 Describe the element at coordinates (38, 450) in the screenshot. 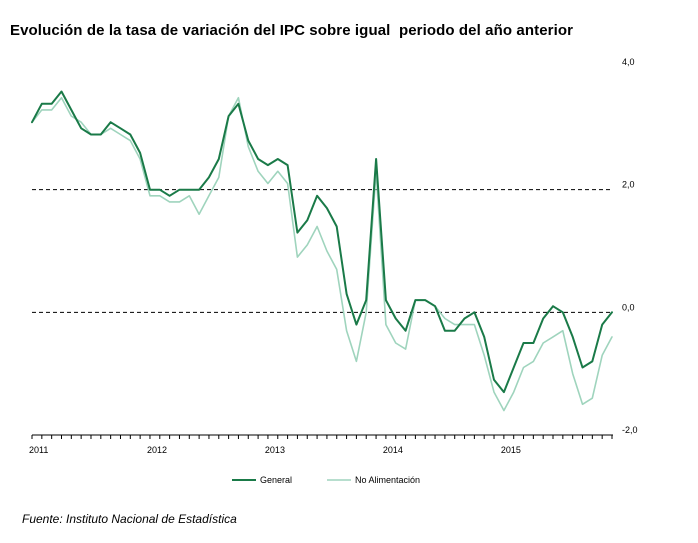

I see `x-tick-label: 2011` at that location.